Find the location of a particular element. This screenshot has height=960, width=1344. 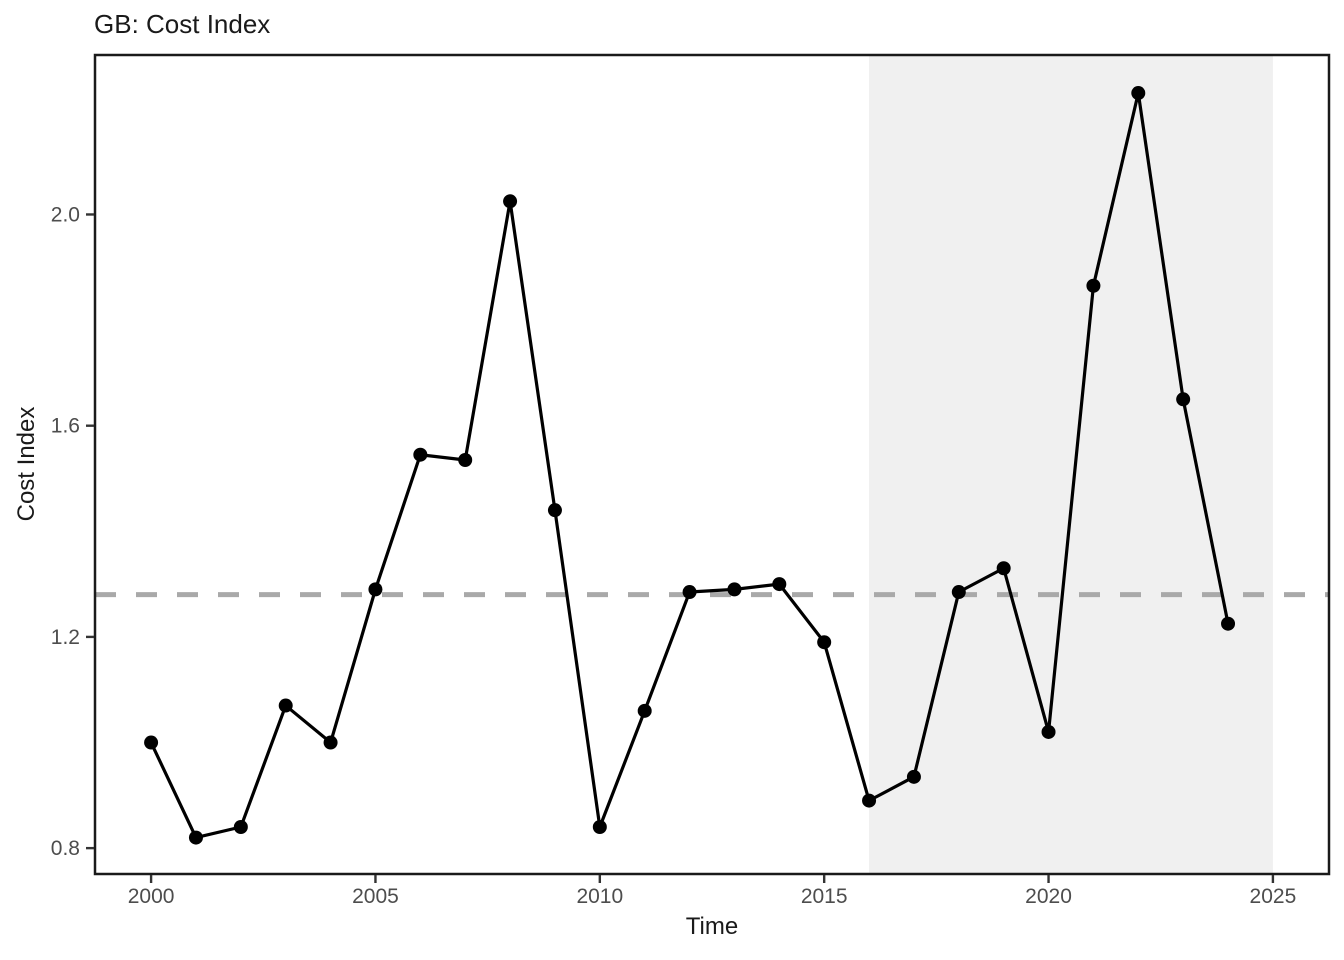

y-tick-label: 1.2 is located at coordinates (65, 637).